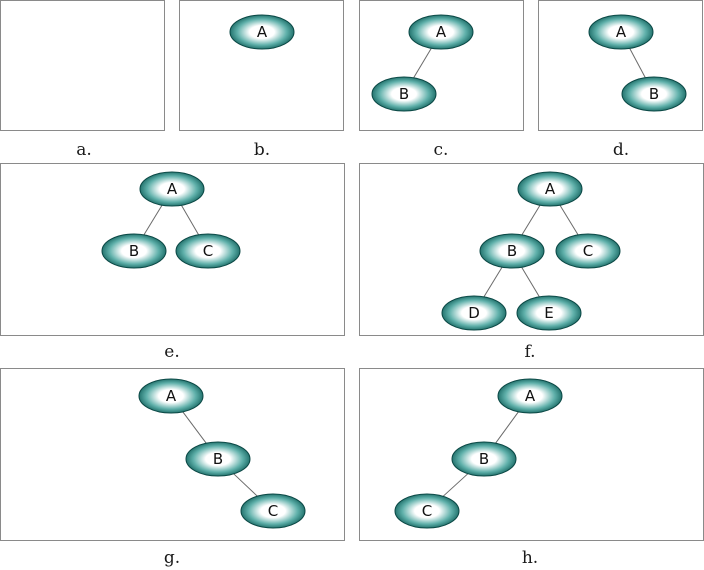 Image resolution: width=704 pixels, height=570 pixels. What do you see at coordinates (84, 150) in the screenshot?
I see `caption-a: a.` at bounding box center [84, 150].